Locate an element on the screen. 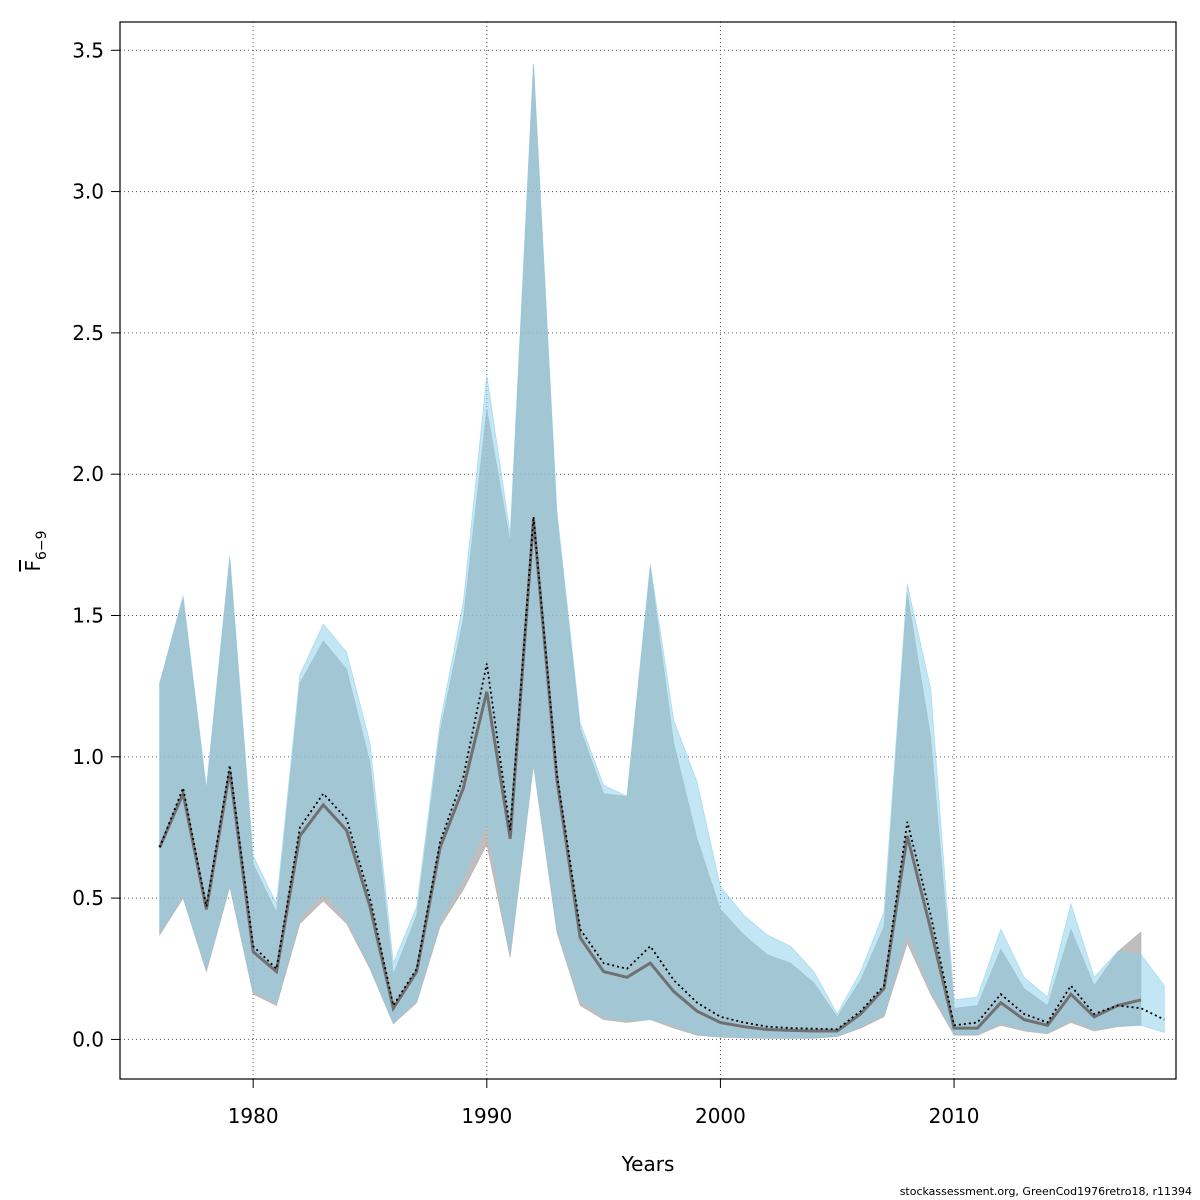 The height and width of the screenshot is (1200, 1200). y-axis-title-subscript: 6−9 is located at coordinates (42, 545).